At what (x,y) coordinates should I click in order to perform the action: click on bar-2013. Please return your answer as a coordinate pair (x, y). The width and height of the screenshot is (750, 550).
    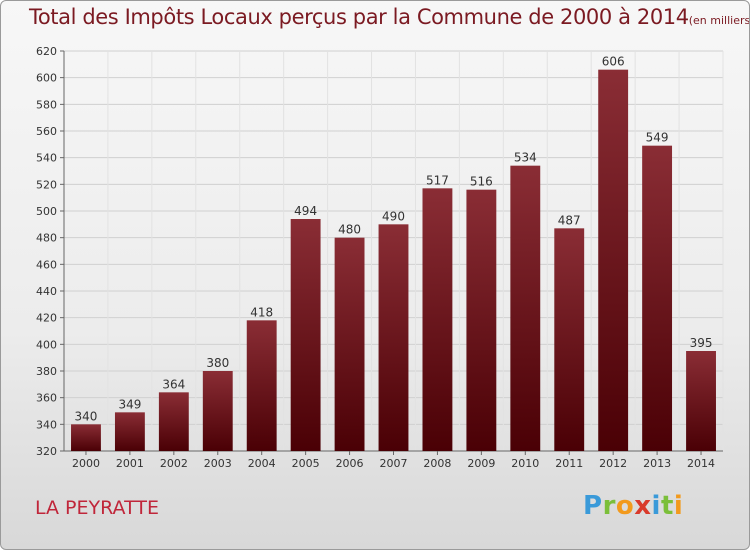
    Looking at the image, I should click on (657, 298).